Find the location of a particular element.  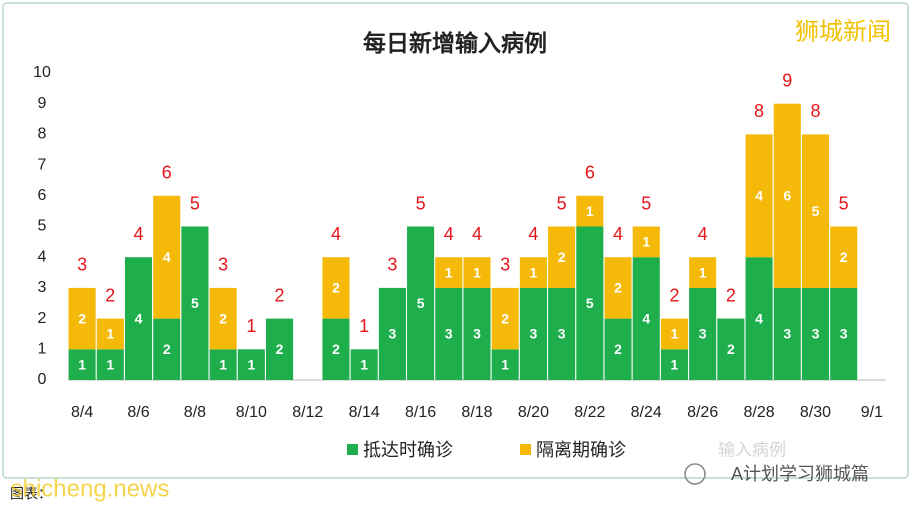

y-tick-label: 7 is located at coordinates (42, 164).